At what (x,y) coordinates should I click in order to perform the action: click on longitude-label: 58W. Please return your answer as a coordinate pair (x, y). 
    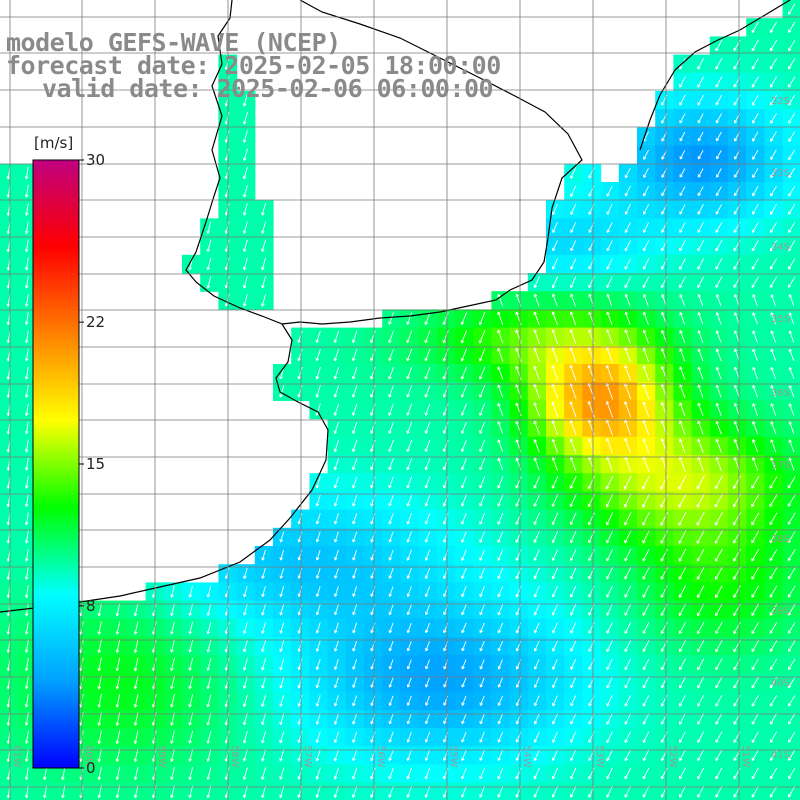
    Looking at the image, I should click on (234, 756).